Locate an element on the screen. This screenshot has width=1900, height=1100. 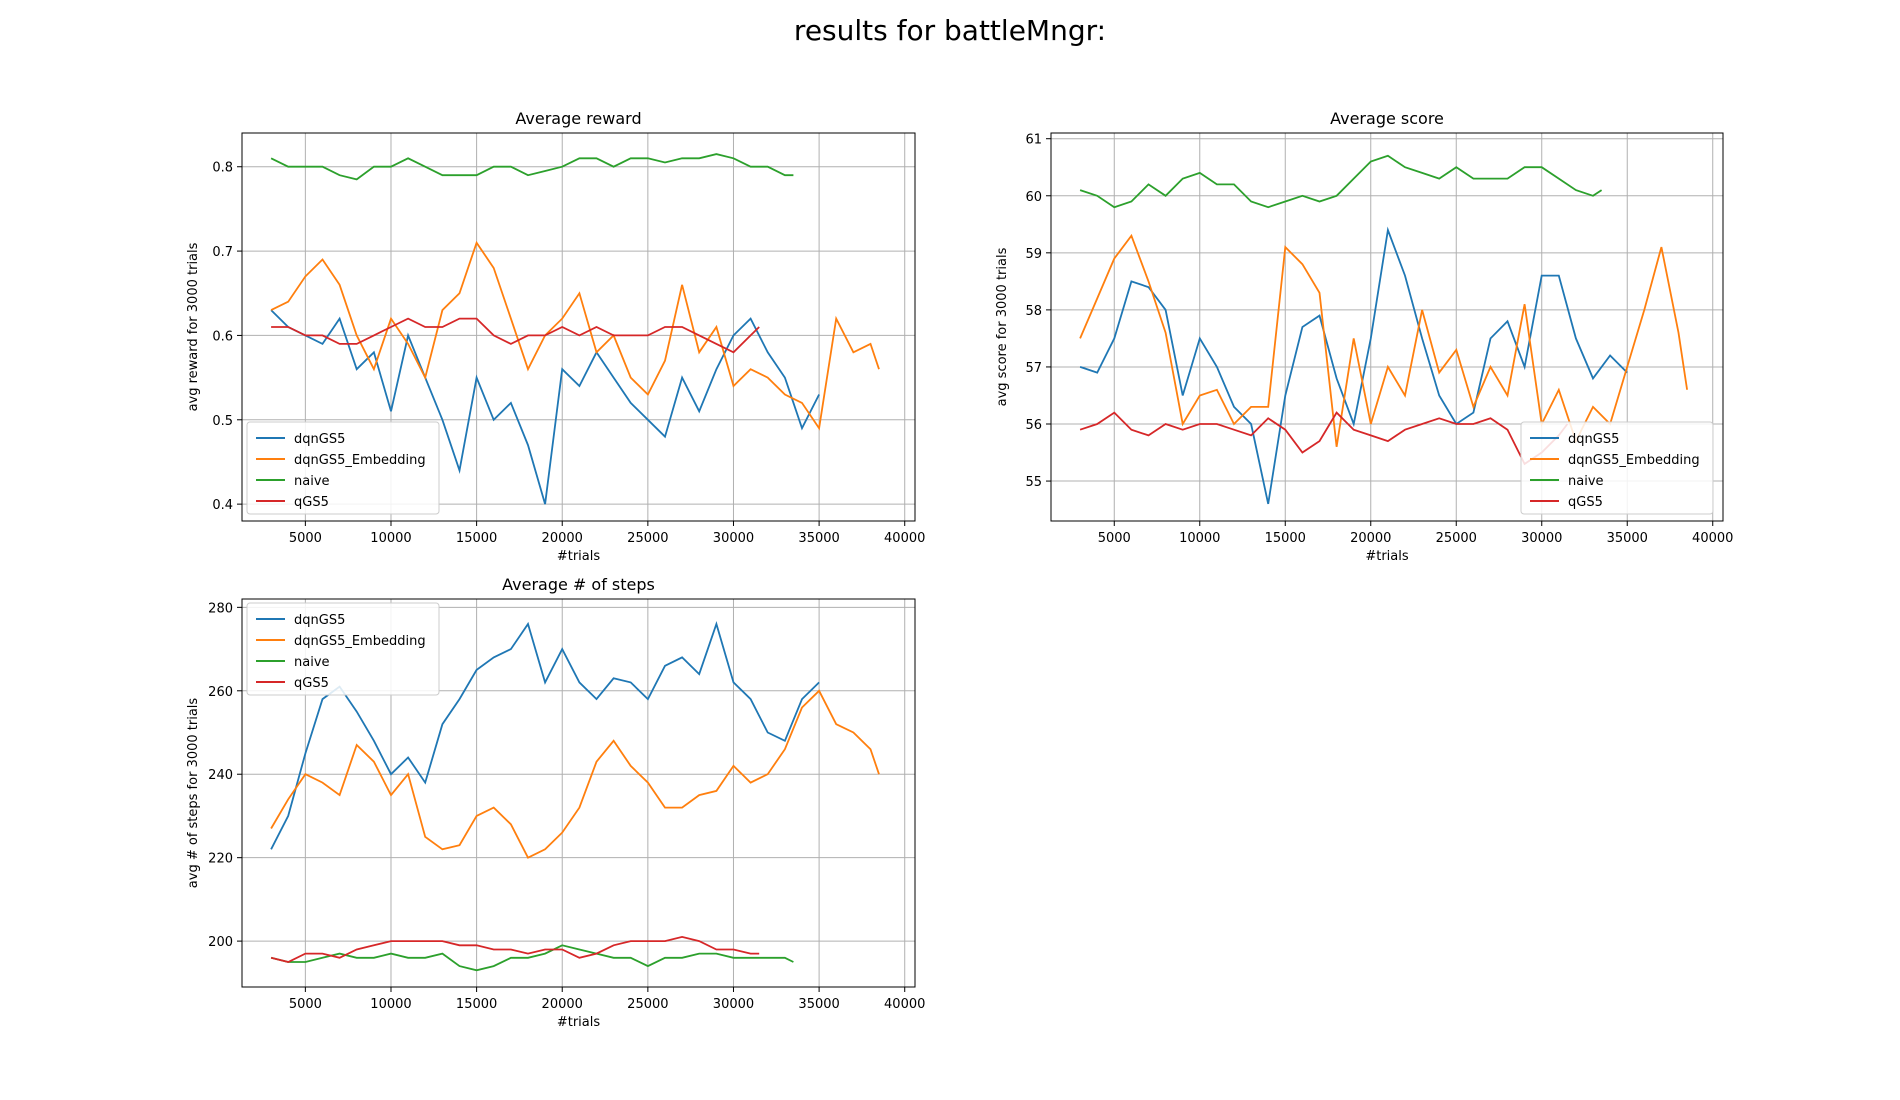
y-tick-label: 58 is located at coordinates (1033, 311).